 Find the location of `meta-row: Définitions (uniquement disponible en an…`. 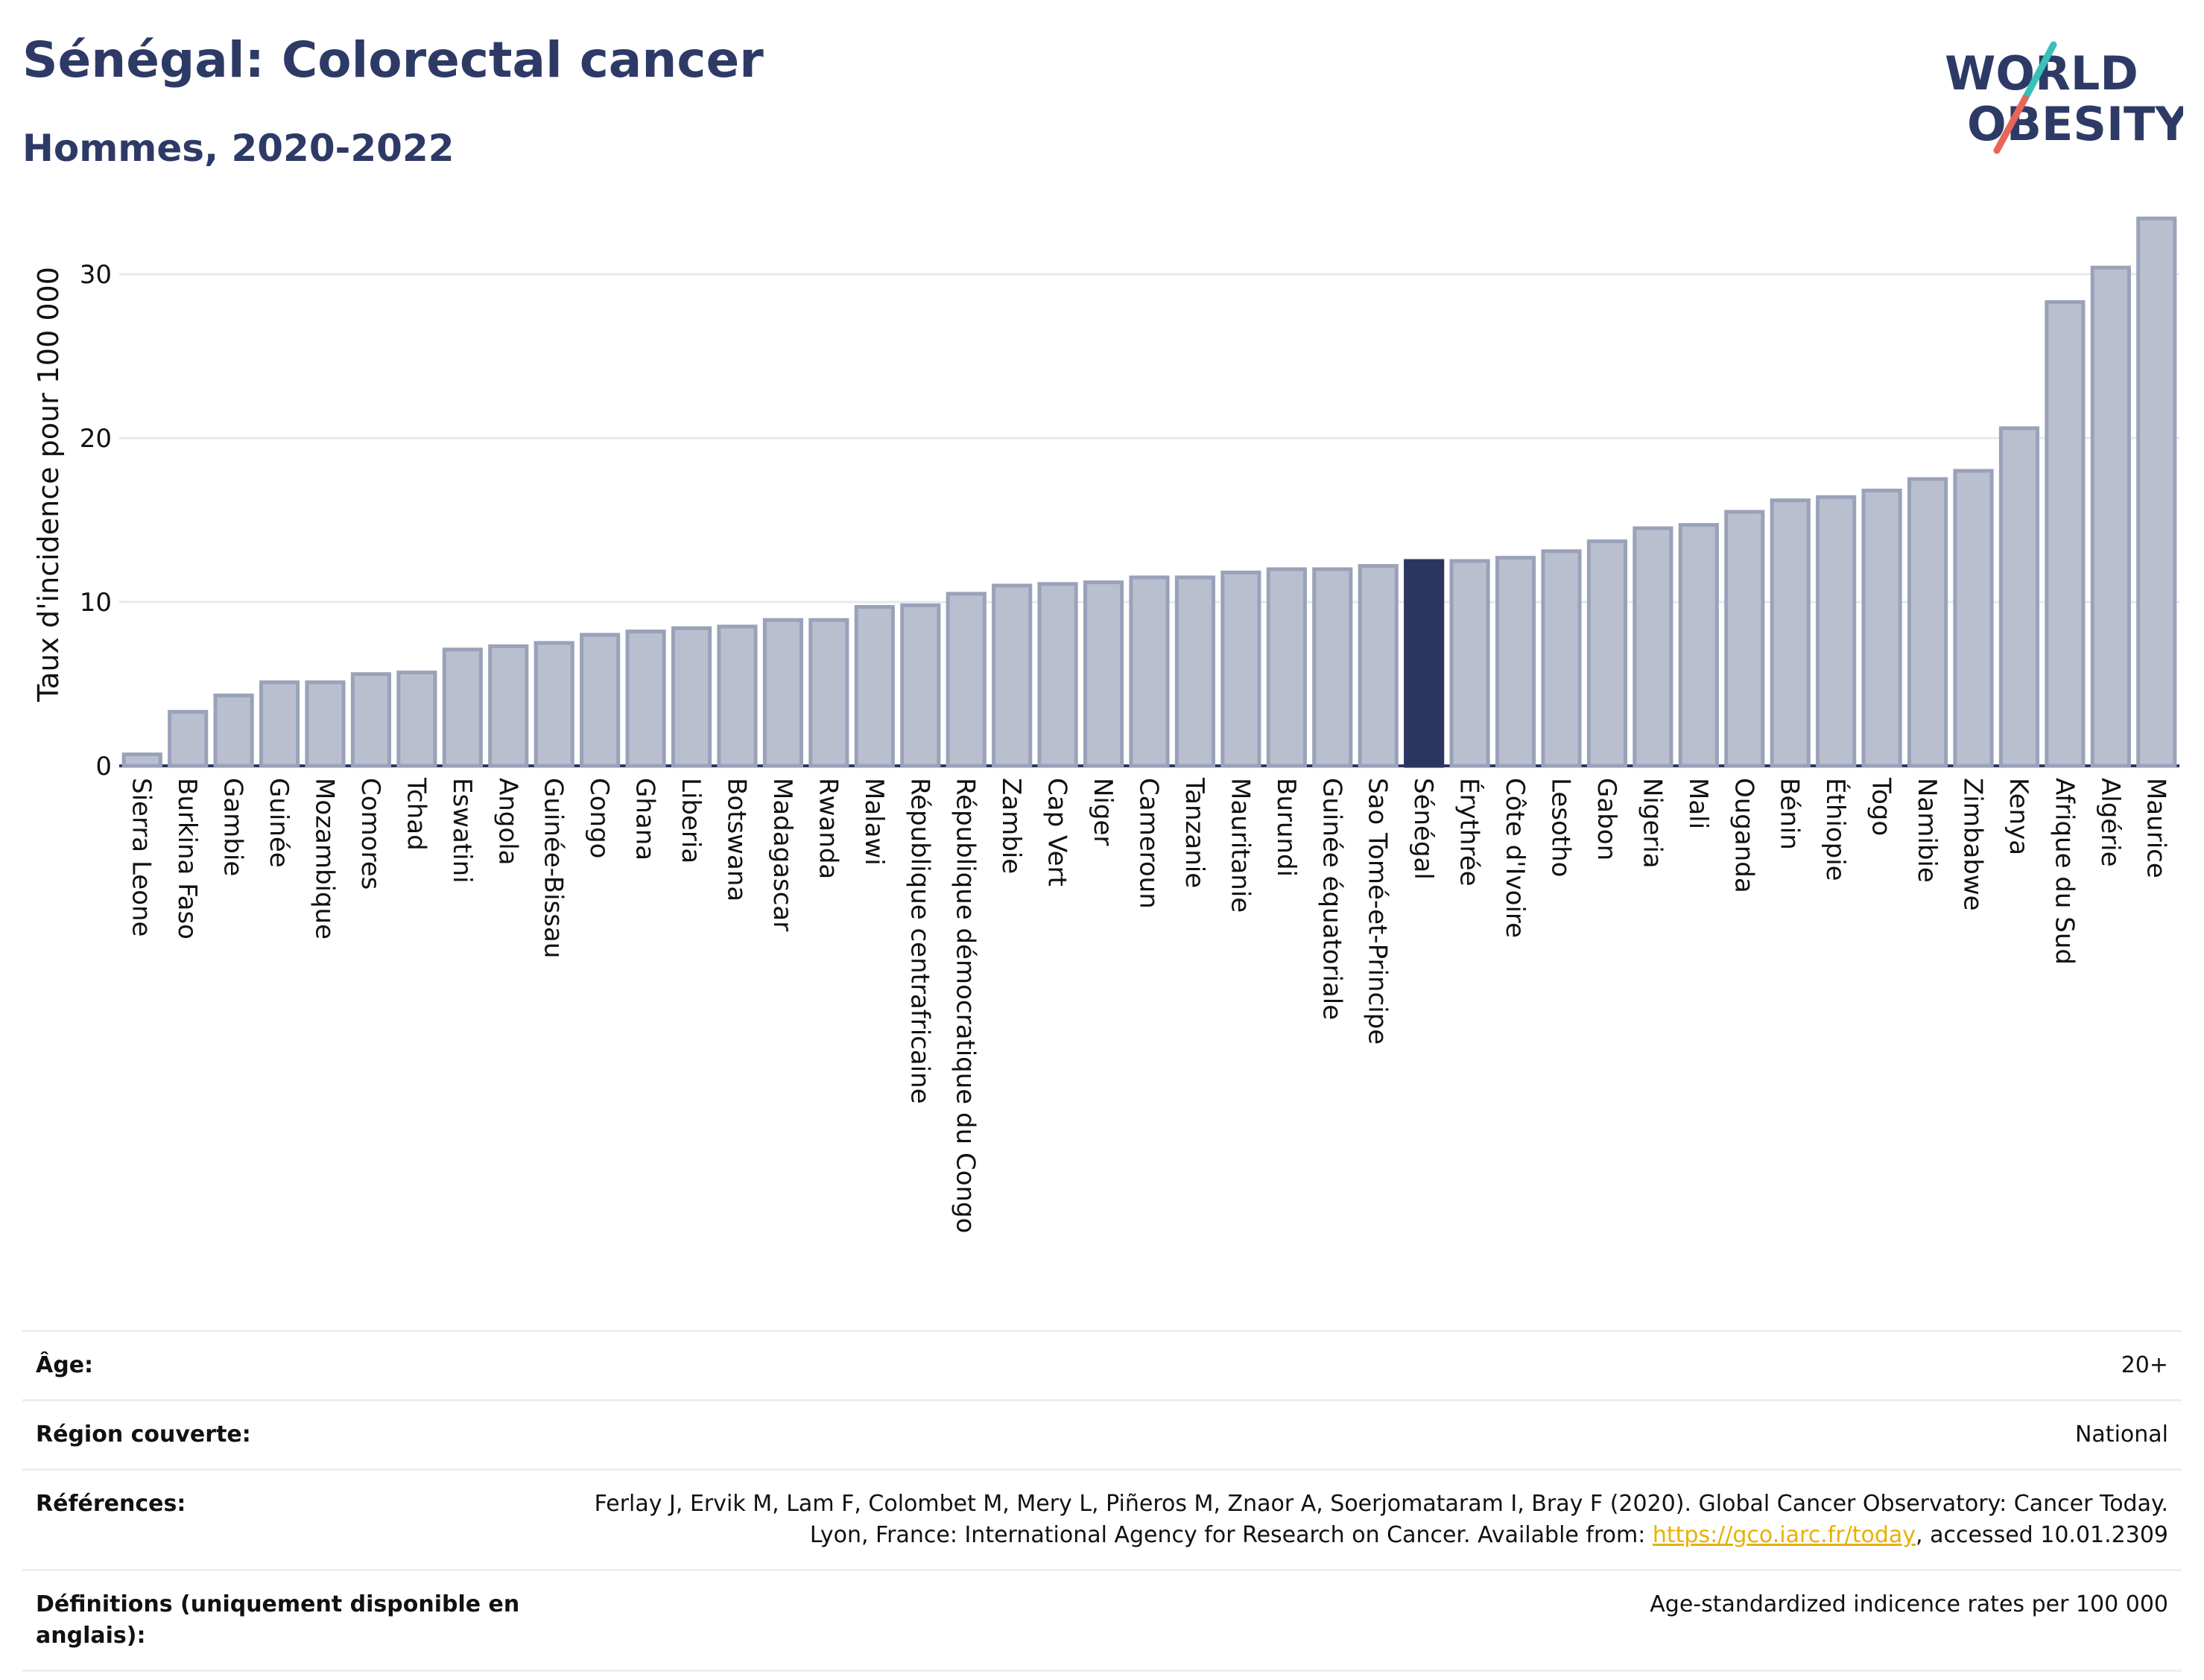

meta-row: Définitions (uniquement disponible en an… is located at coordinates (1102, 1620).